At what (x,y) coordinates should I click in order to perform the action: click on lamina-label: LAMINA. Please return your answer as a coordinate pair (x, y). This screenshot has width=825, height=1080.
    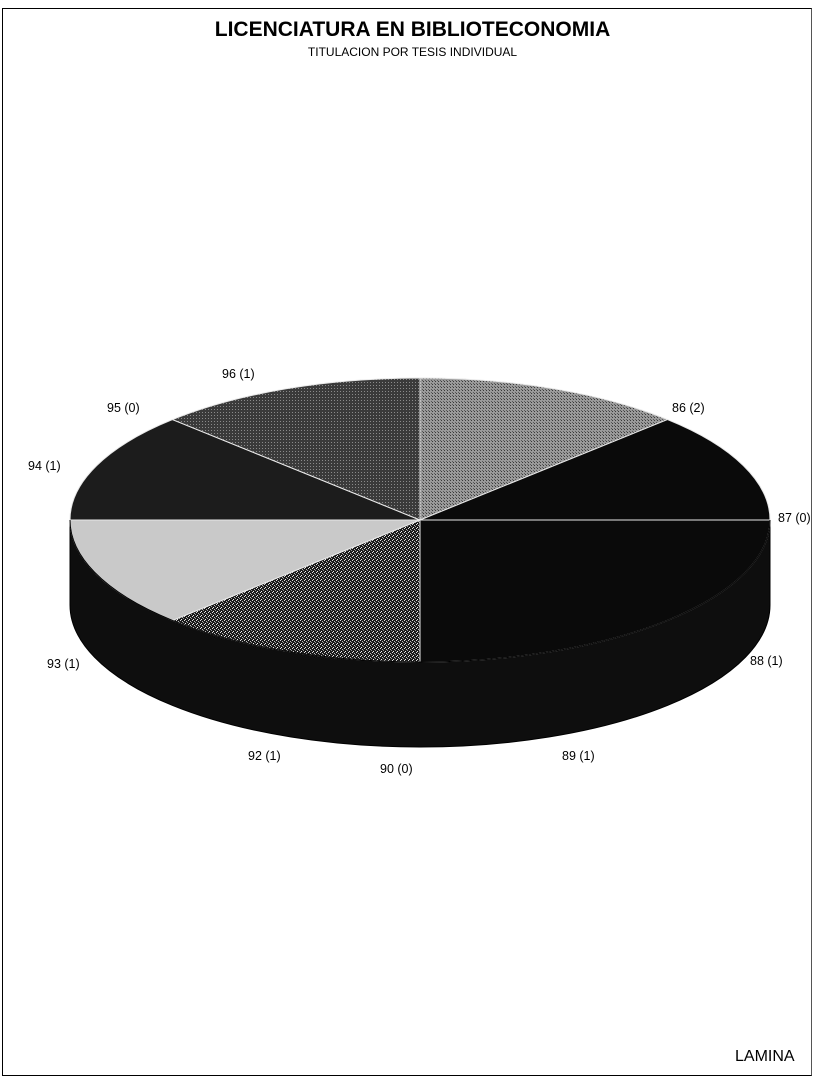
    Looking at the image, I should click on (765, 1056).